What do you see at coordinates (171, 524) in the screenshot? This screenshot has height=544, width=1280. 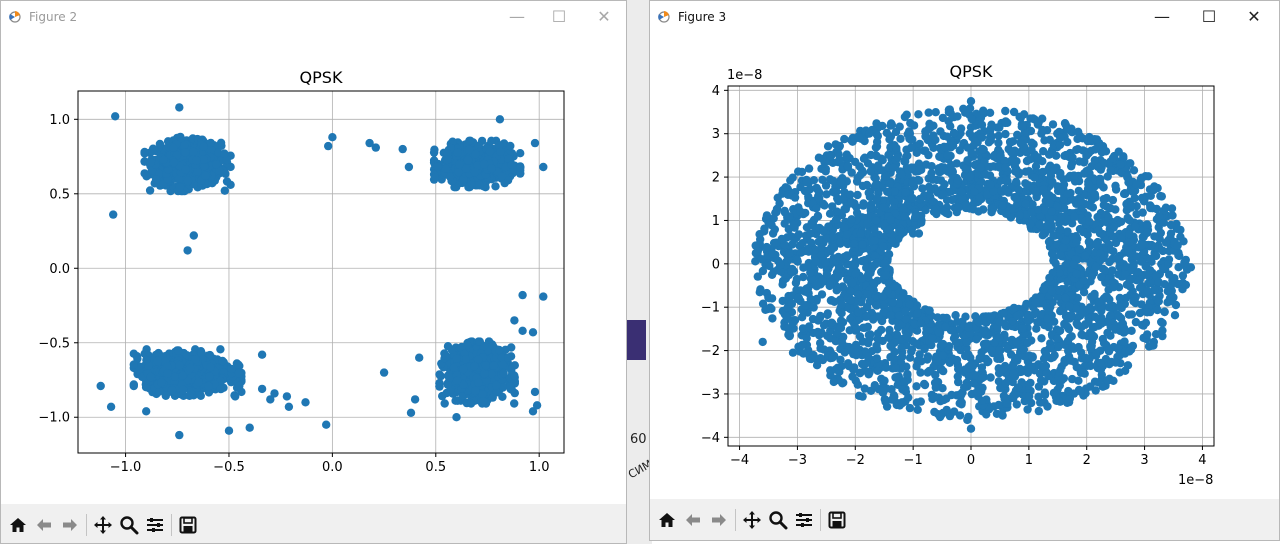 I see `toolbar-separator` at bounding box center [171, 524].